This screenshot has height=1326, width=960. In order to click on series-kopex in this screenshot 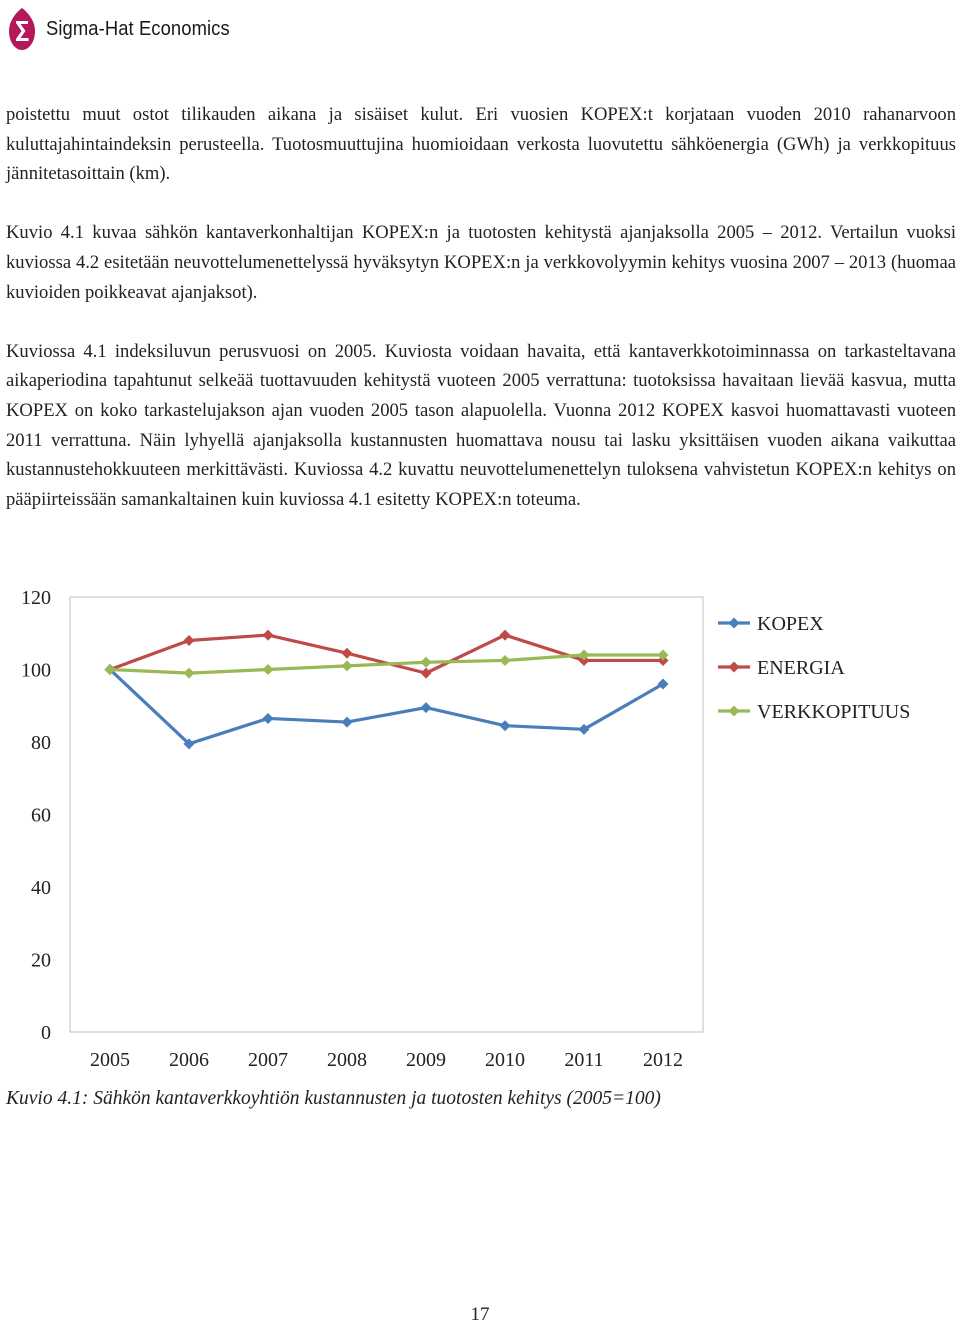, I will do `click(386, 707)`.